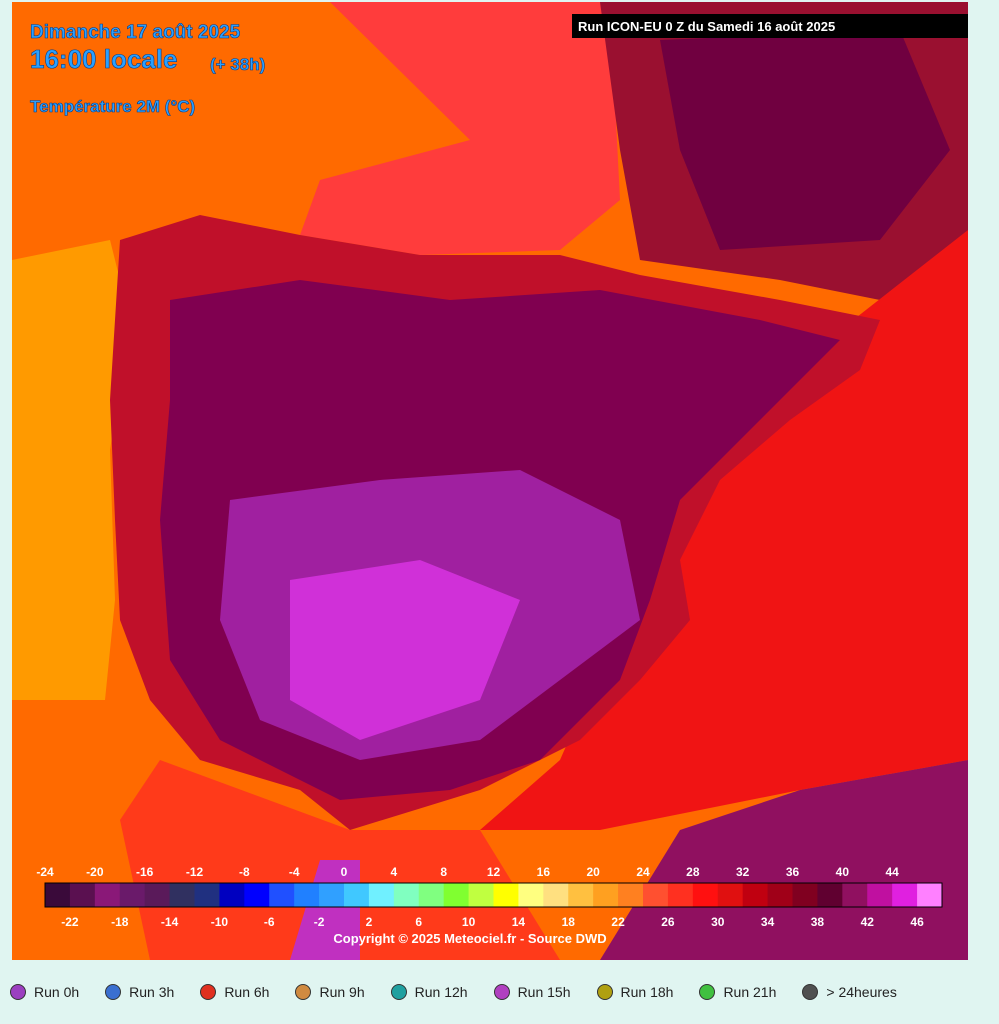 The image size is (999, 1024). Describe the element at coordinates (668, 922) in the screenshot. I see `legend-label: 26` at that location.